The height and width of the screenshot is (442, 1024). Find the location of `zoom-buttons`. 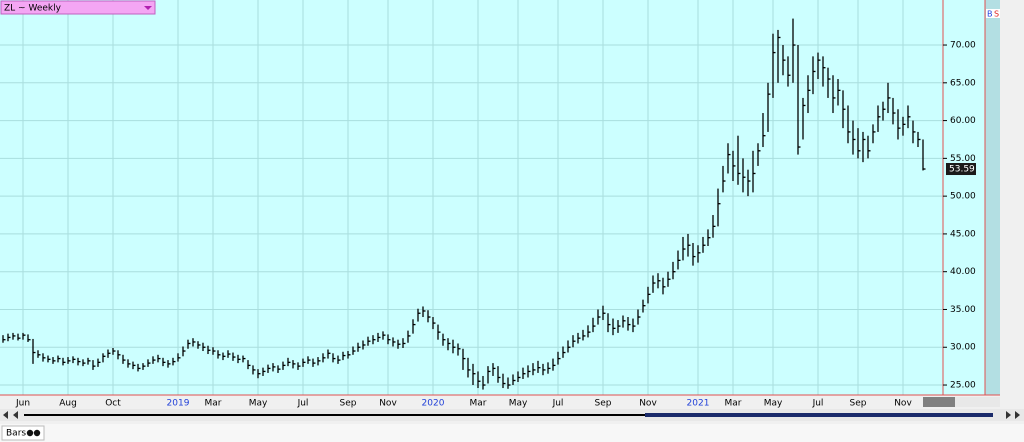

zoom-buttons is located at coordinates (977, 402).